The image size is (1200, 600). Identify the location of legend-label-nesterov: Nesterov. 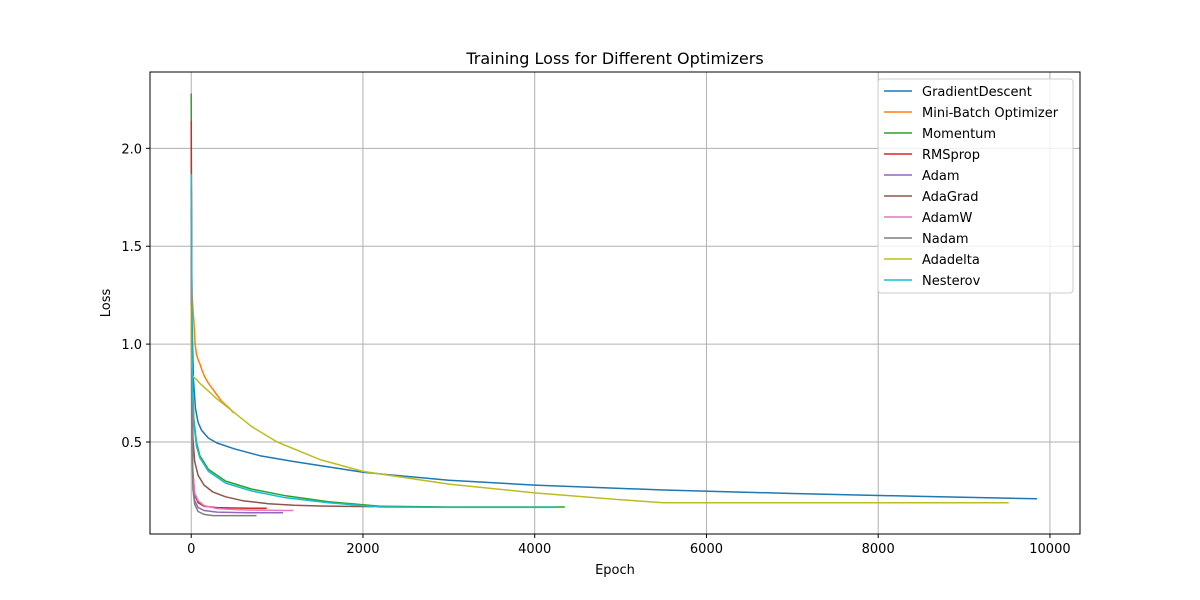
(951, 281).